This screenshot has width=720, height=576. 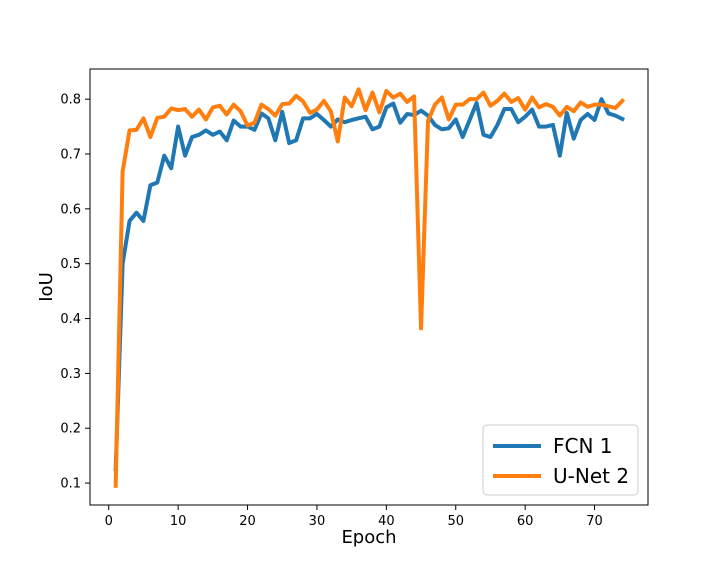 What do you see at coordinates (591, 476) in the screenshot?
I see `legend-label-unet-2: U-Net 2` at bounding box center [591, 476].